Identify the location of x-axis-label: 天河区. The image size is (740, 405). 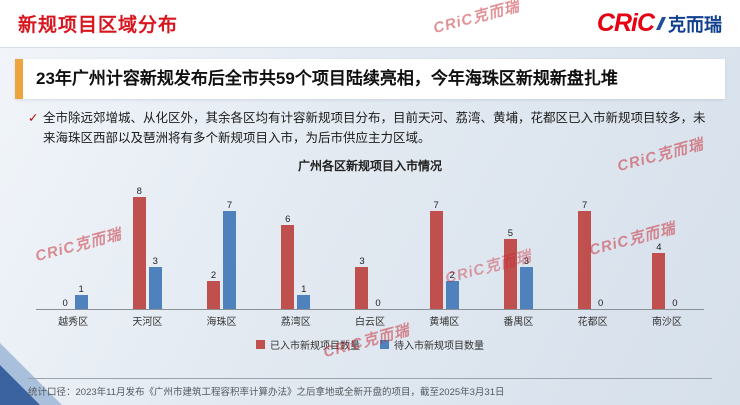
(147, 322).